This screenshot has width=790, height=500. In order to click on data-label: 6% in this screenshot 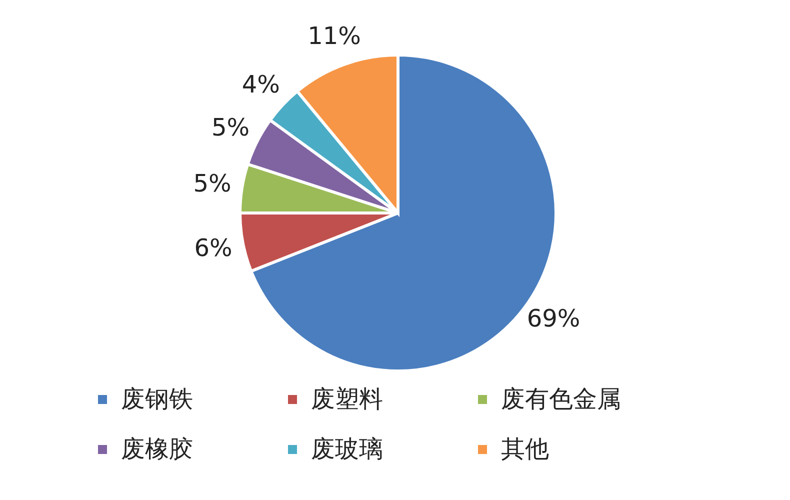, I will do `click(213, 248)`.